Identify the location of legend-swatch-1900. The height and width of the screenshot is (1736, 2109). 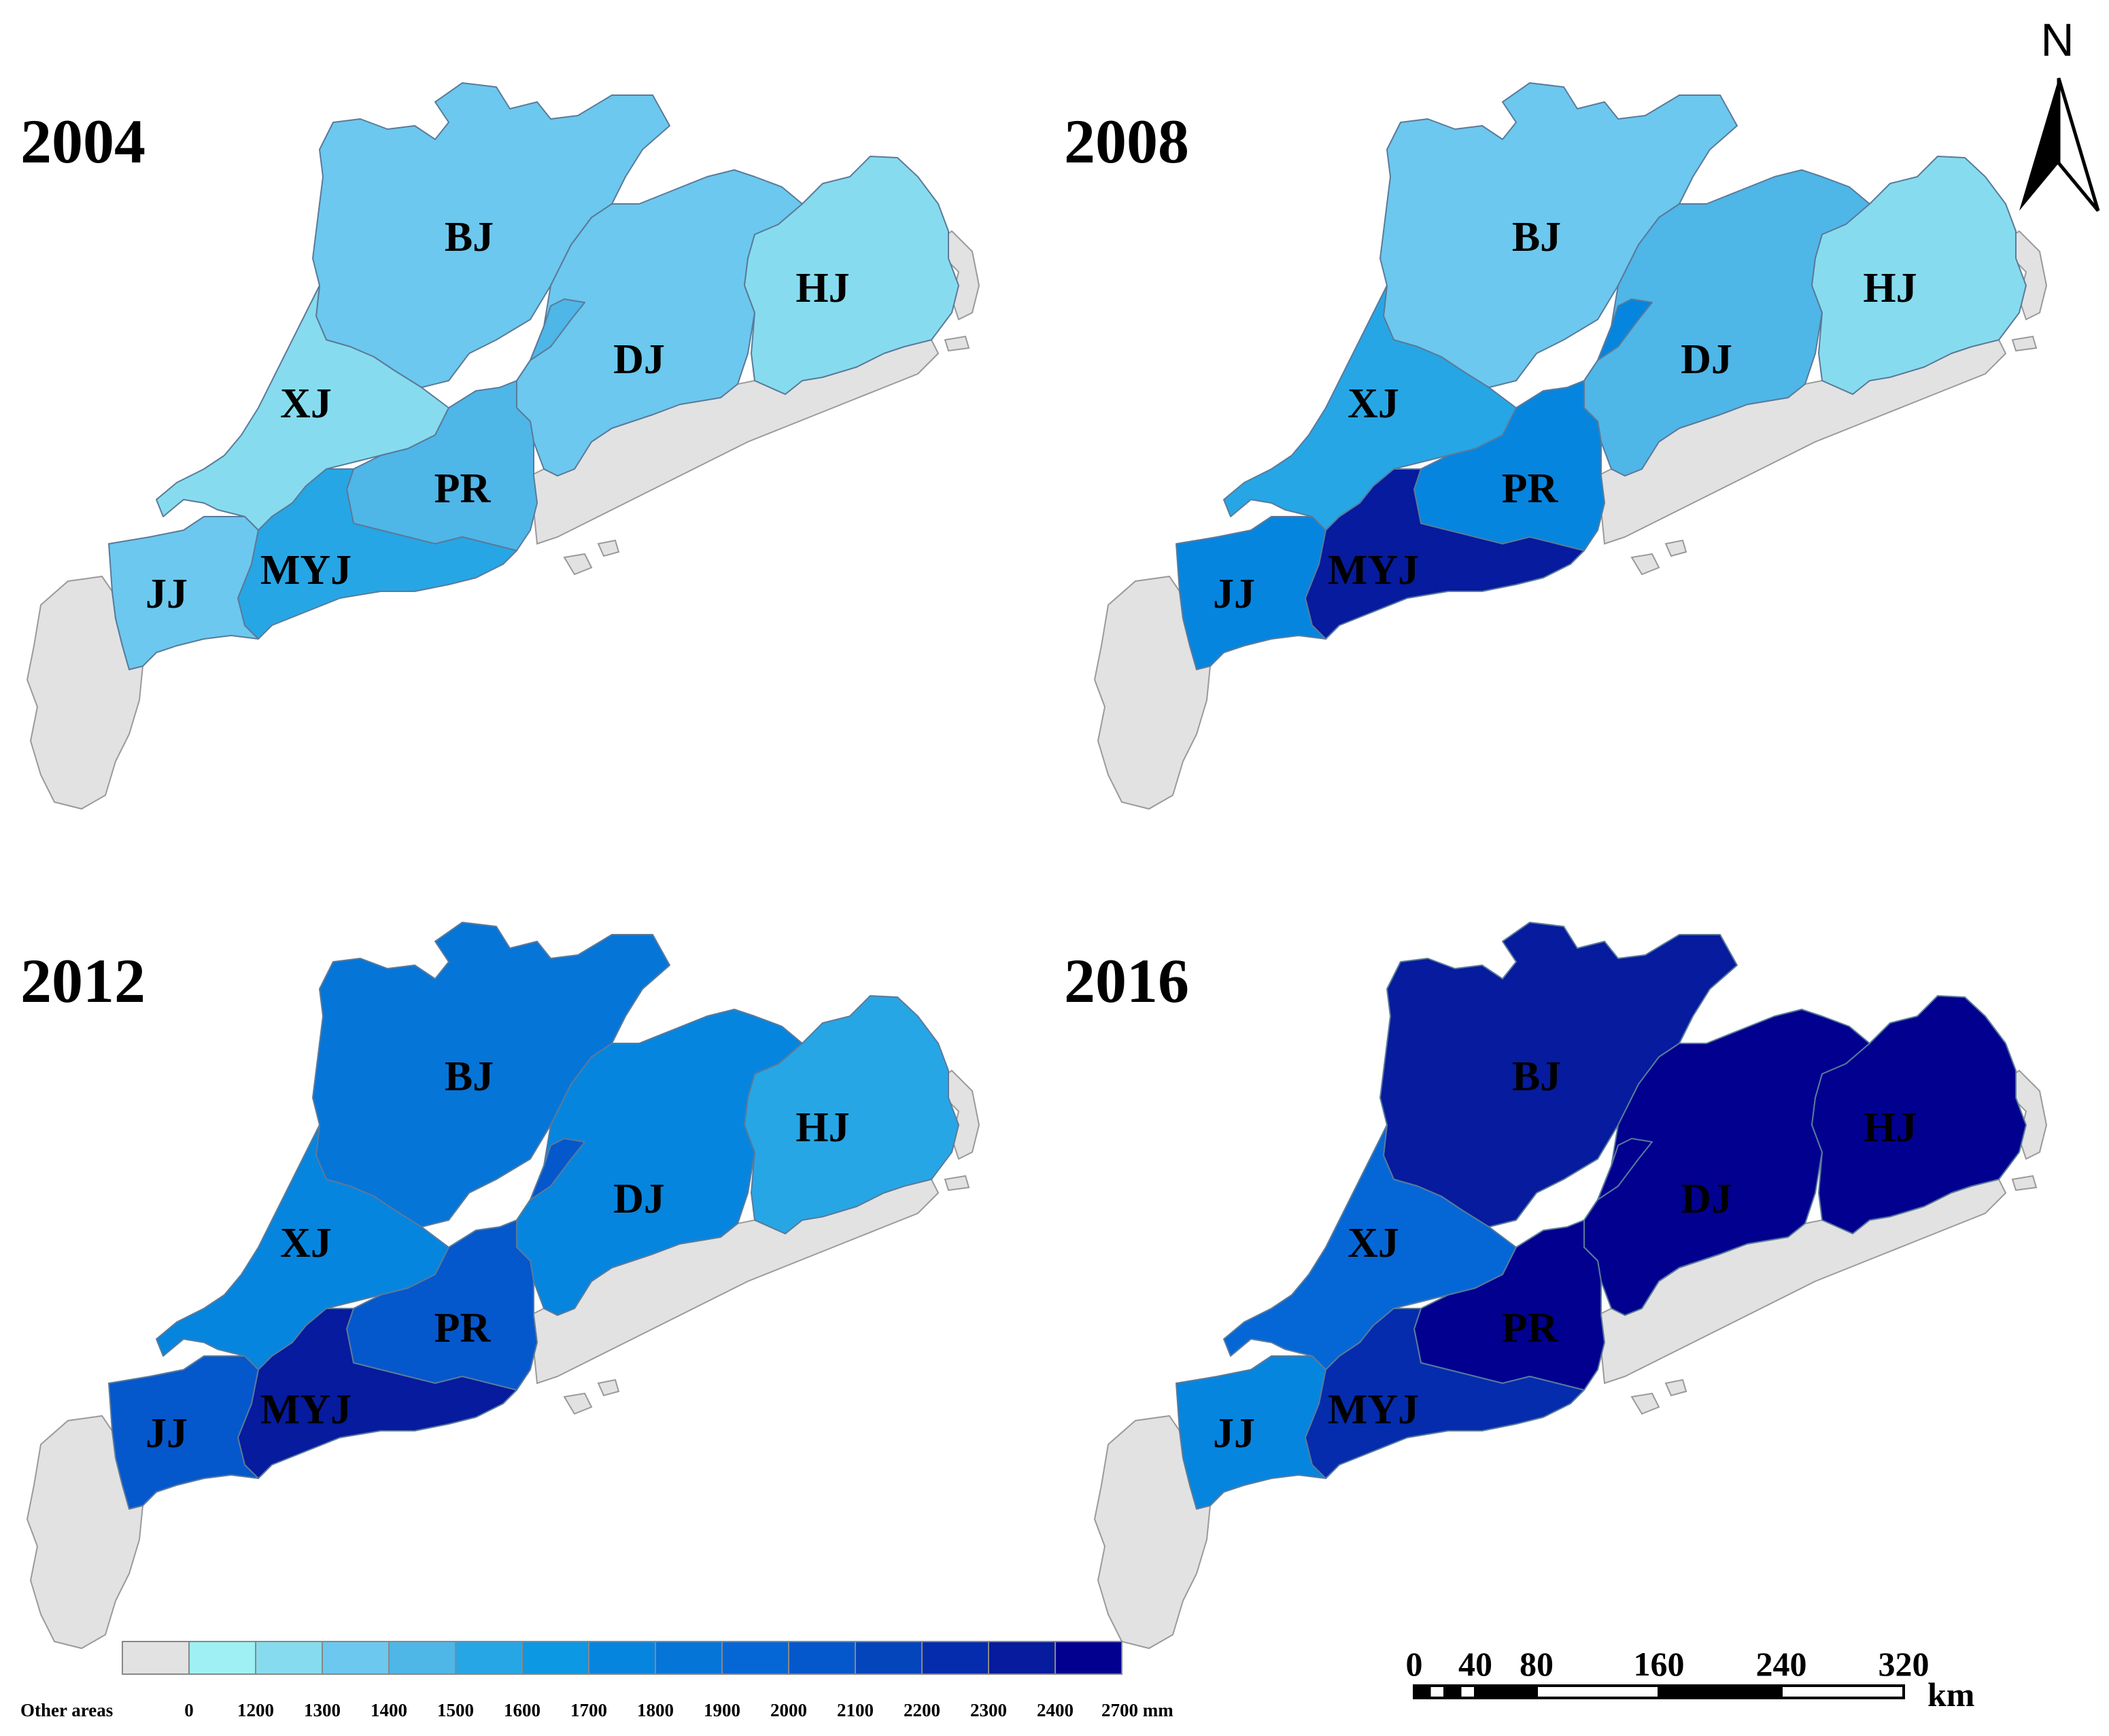
(755, 1658).